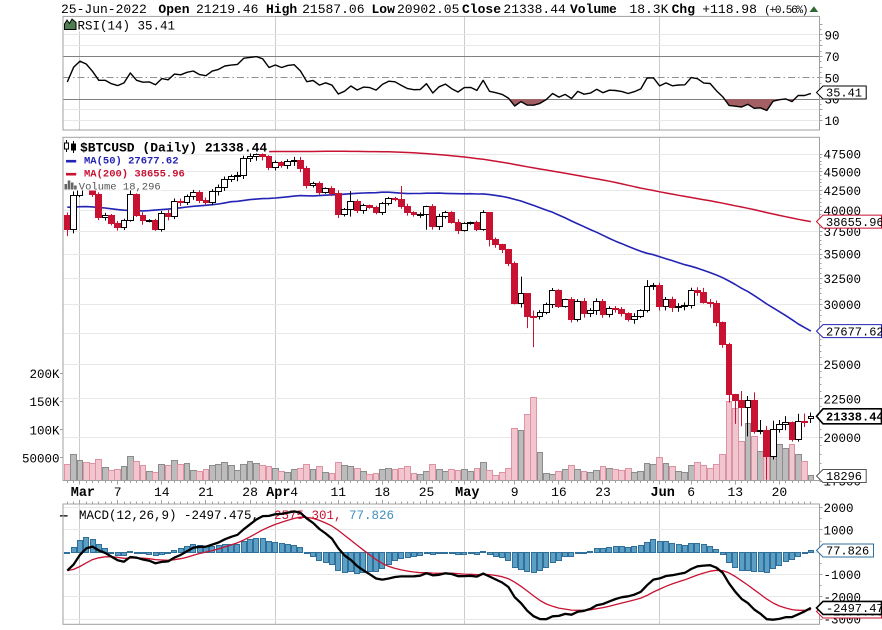  I want to click on svg-text: Apr, so click(278, 493).